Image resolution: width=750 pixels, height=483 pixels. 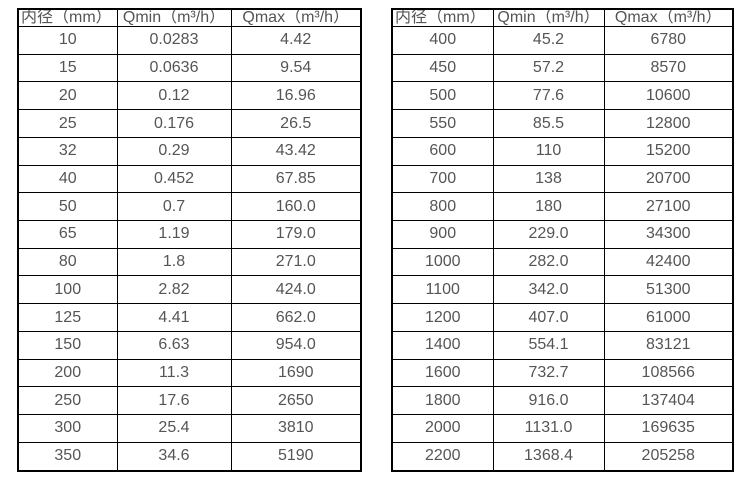 I want to click on table-row: 700 138 20700, so click(x=562, y=179).